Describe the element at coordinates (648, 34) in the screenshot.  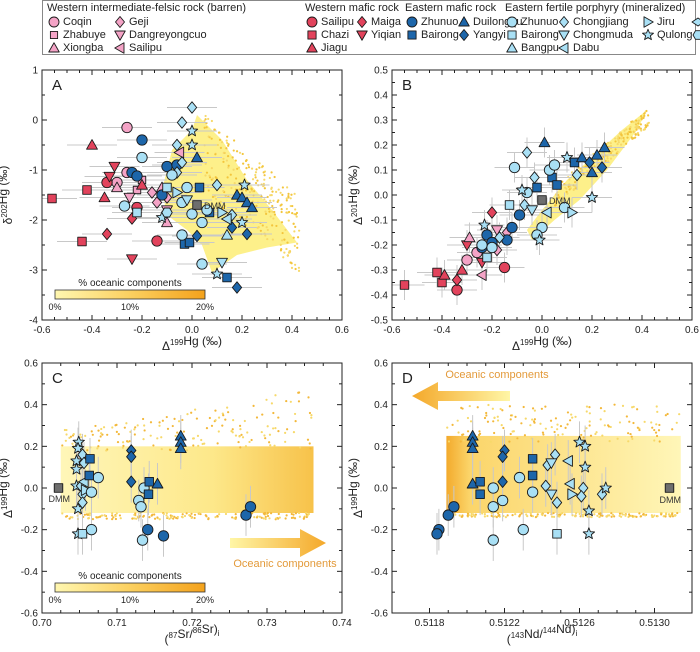
I see `star-marker-icon` at that location.